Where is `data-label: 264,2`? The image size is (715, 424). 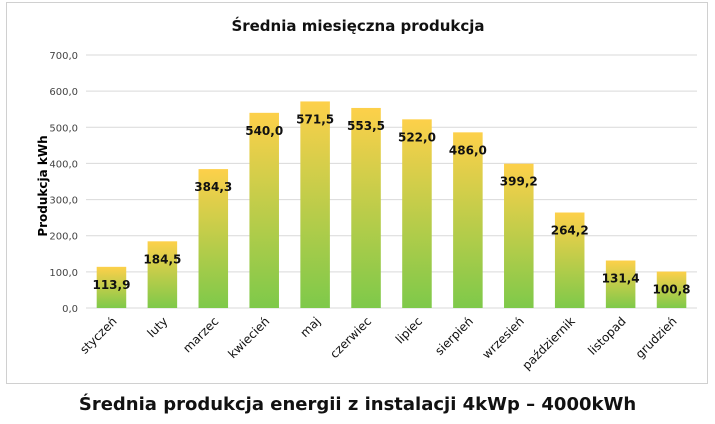 data-label: 264,2 is located at coordinates (570, 231).